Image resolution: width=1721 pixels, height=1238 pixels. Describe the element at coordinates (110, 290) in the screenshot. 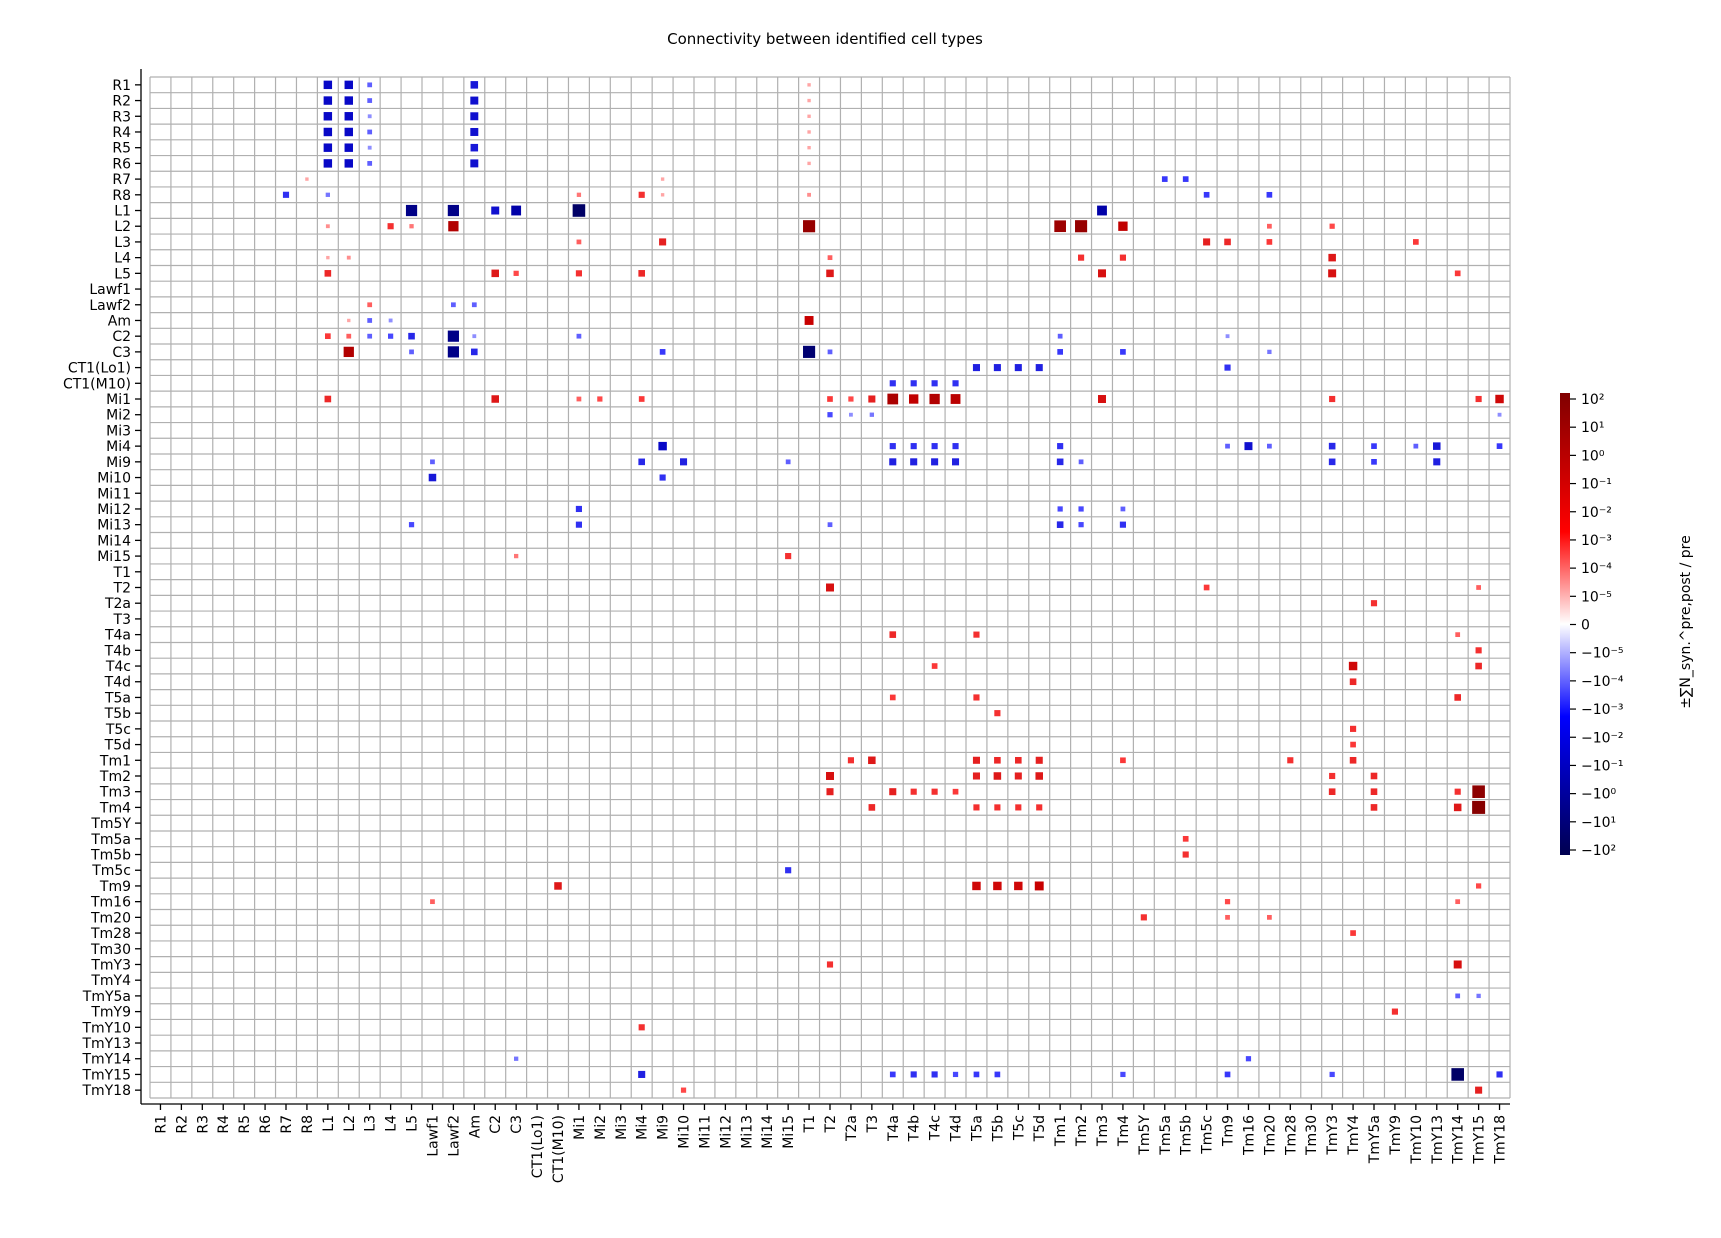

I see `y-tick-label: Lawf1` at that location.